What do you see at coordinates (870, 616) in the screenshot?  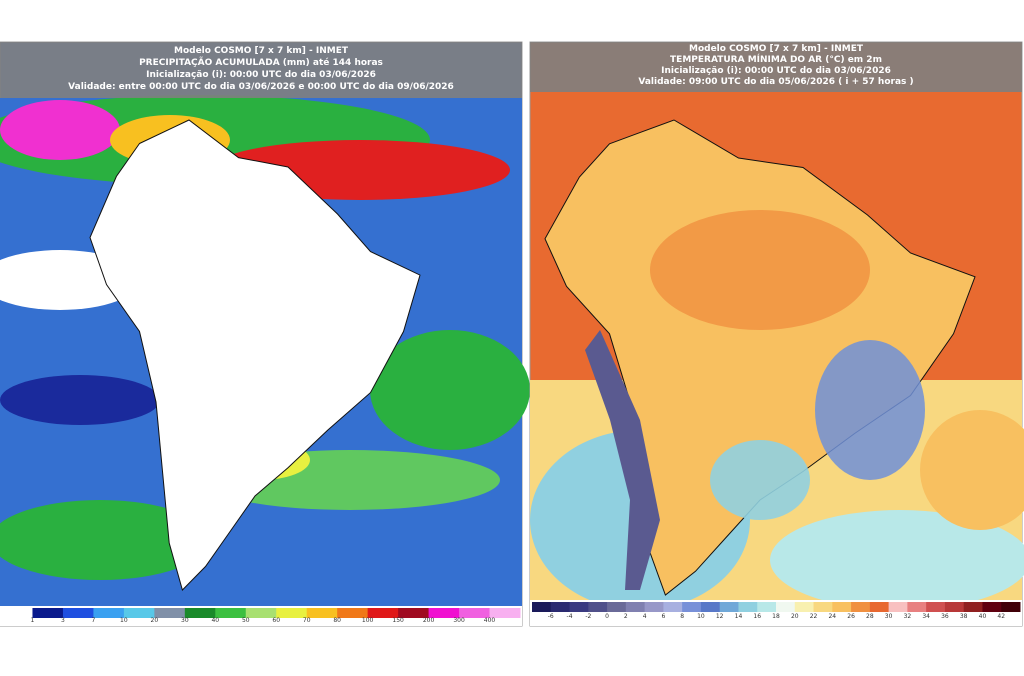 I see `colorbar-label: 28` at bounding box center [870, 616].